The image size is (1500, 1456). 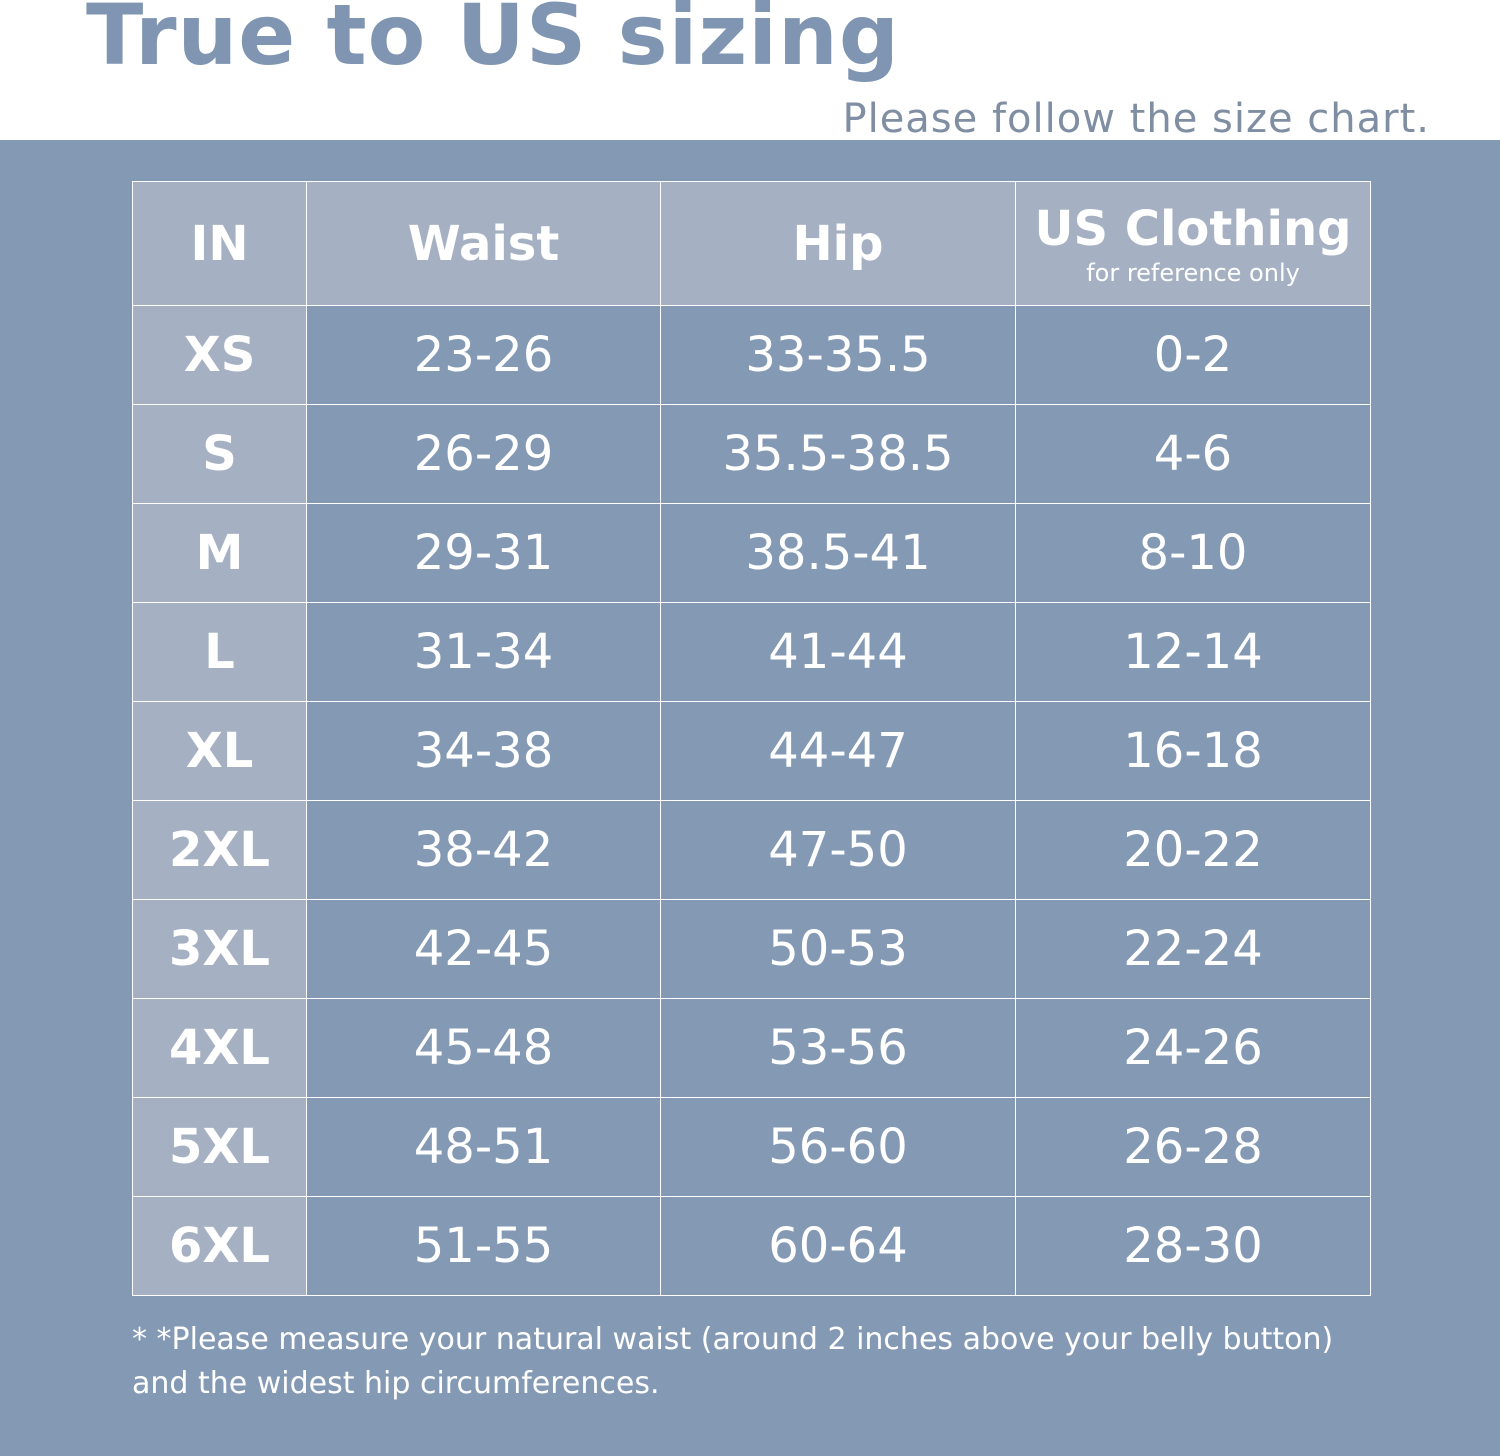 I want to click on size-label-cell: 5XL, so click(x=219, y=1147).